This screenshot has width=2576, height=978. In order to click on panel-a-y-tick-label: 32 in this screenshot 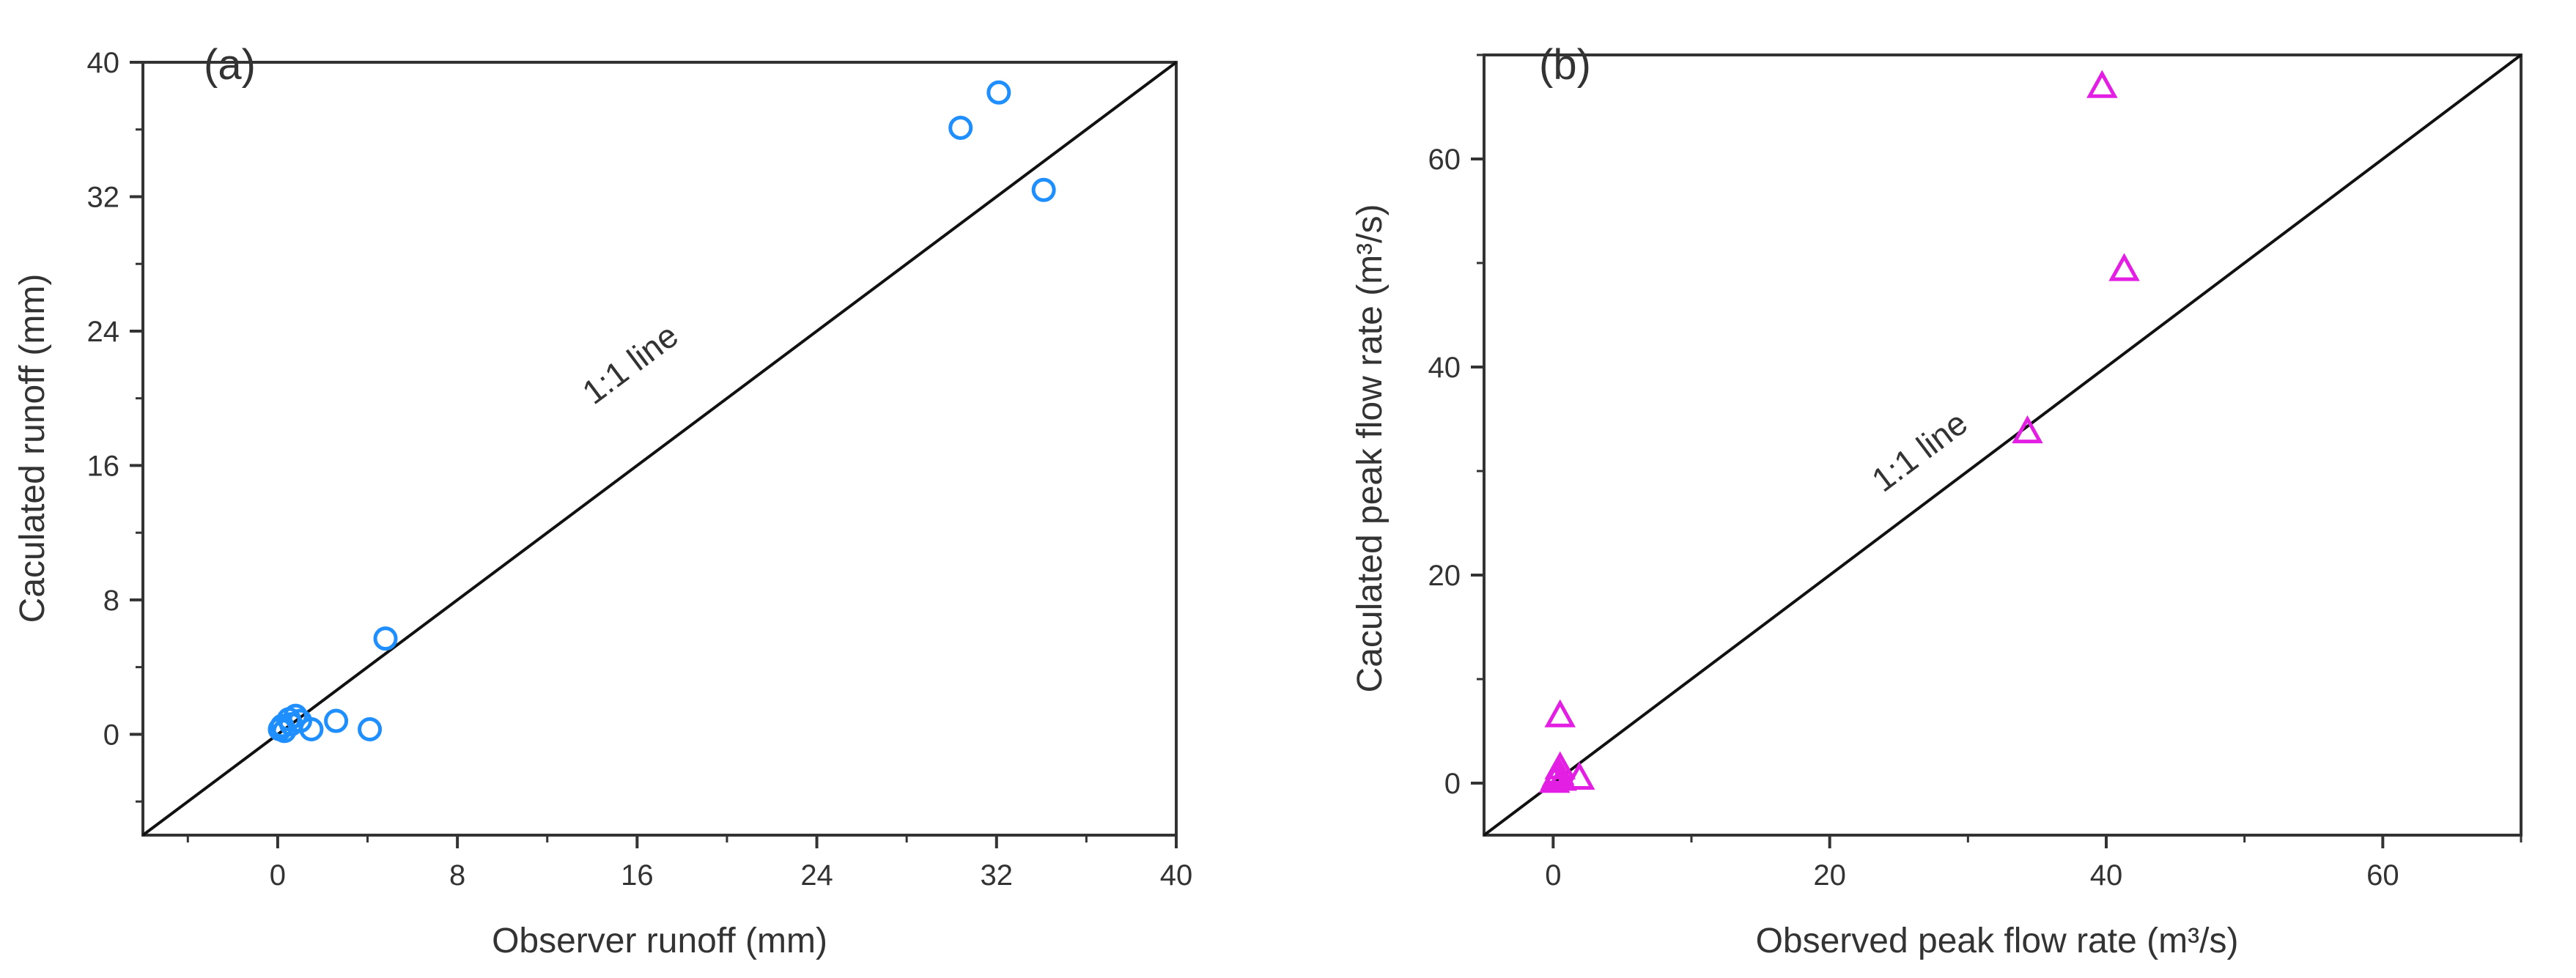, I will do `click(103, 197)`.